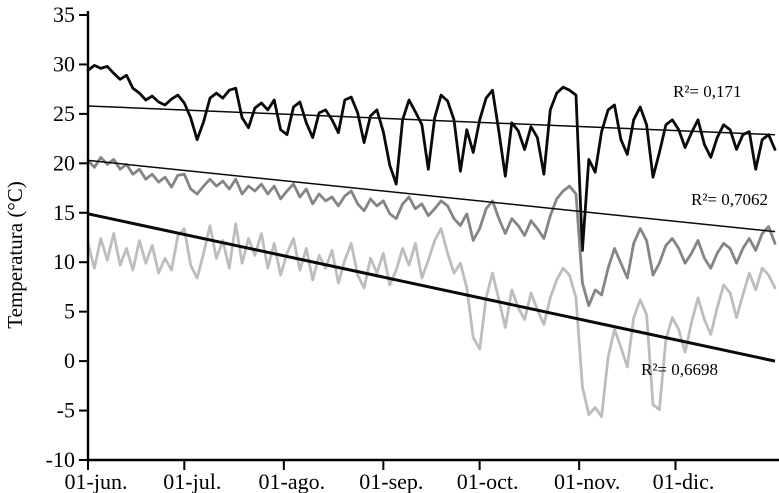 The height and width of the screenshot is (493, 779). Describe the element at coordinates (96, 481) in the screenshot. I see `x-tick-label: 01-jun.` at that location.